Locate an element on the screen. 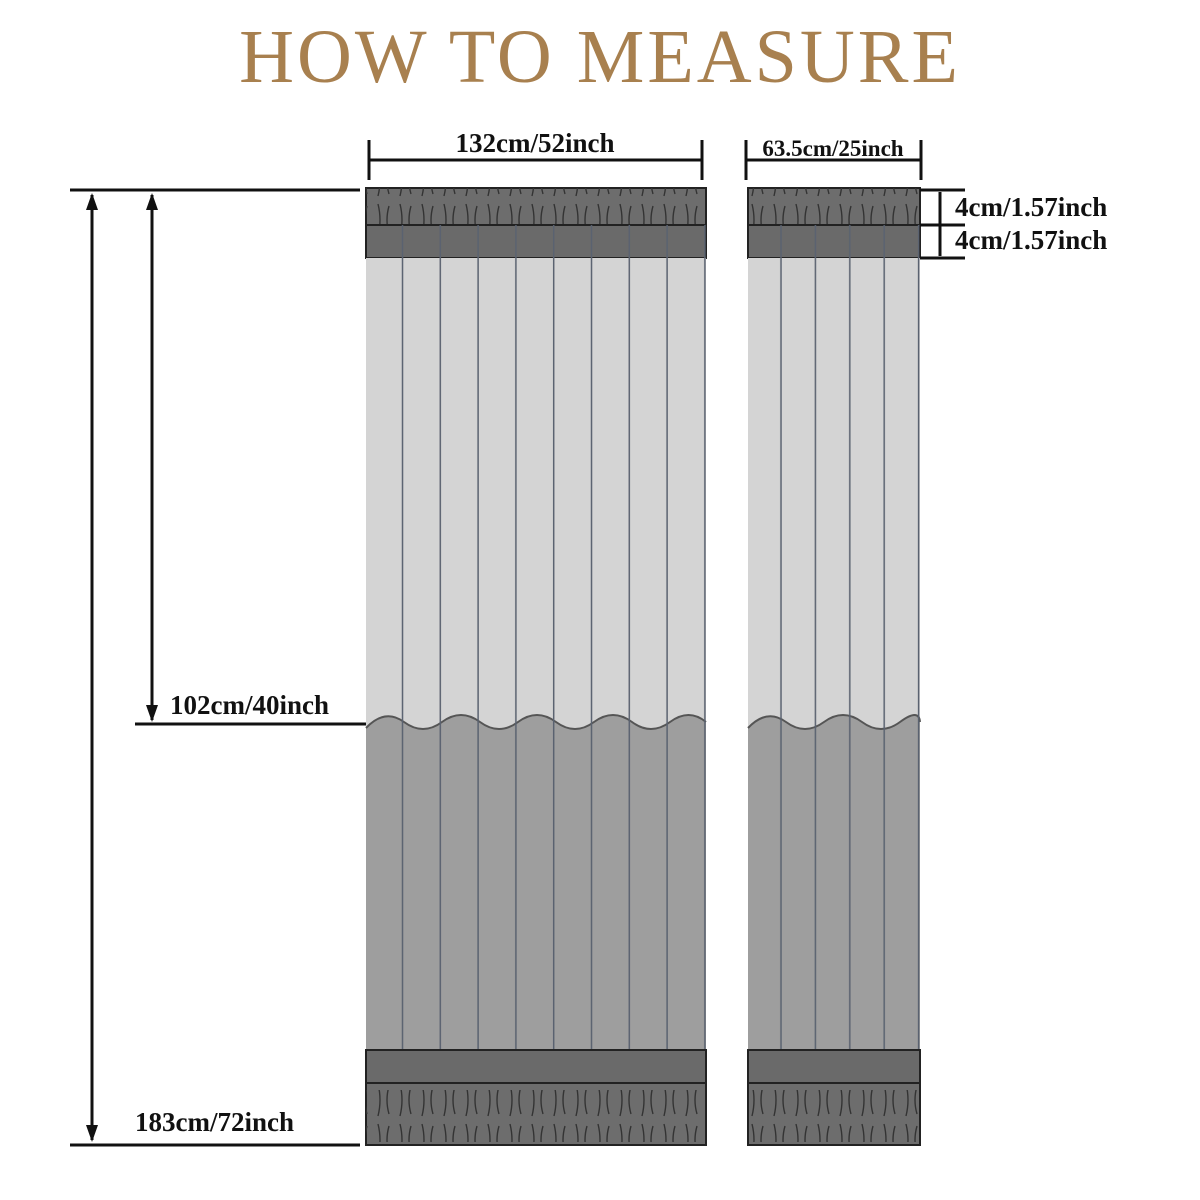  rod-pocket-label: 4cm/1.57inch is located at coordinates (1031, 207).